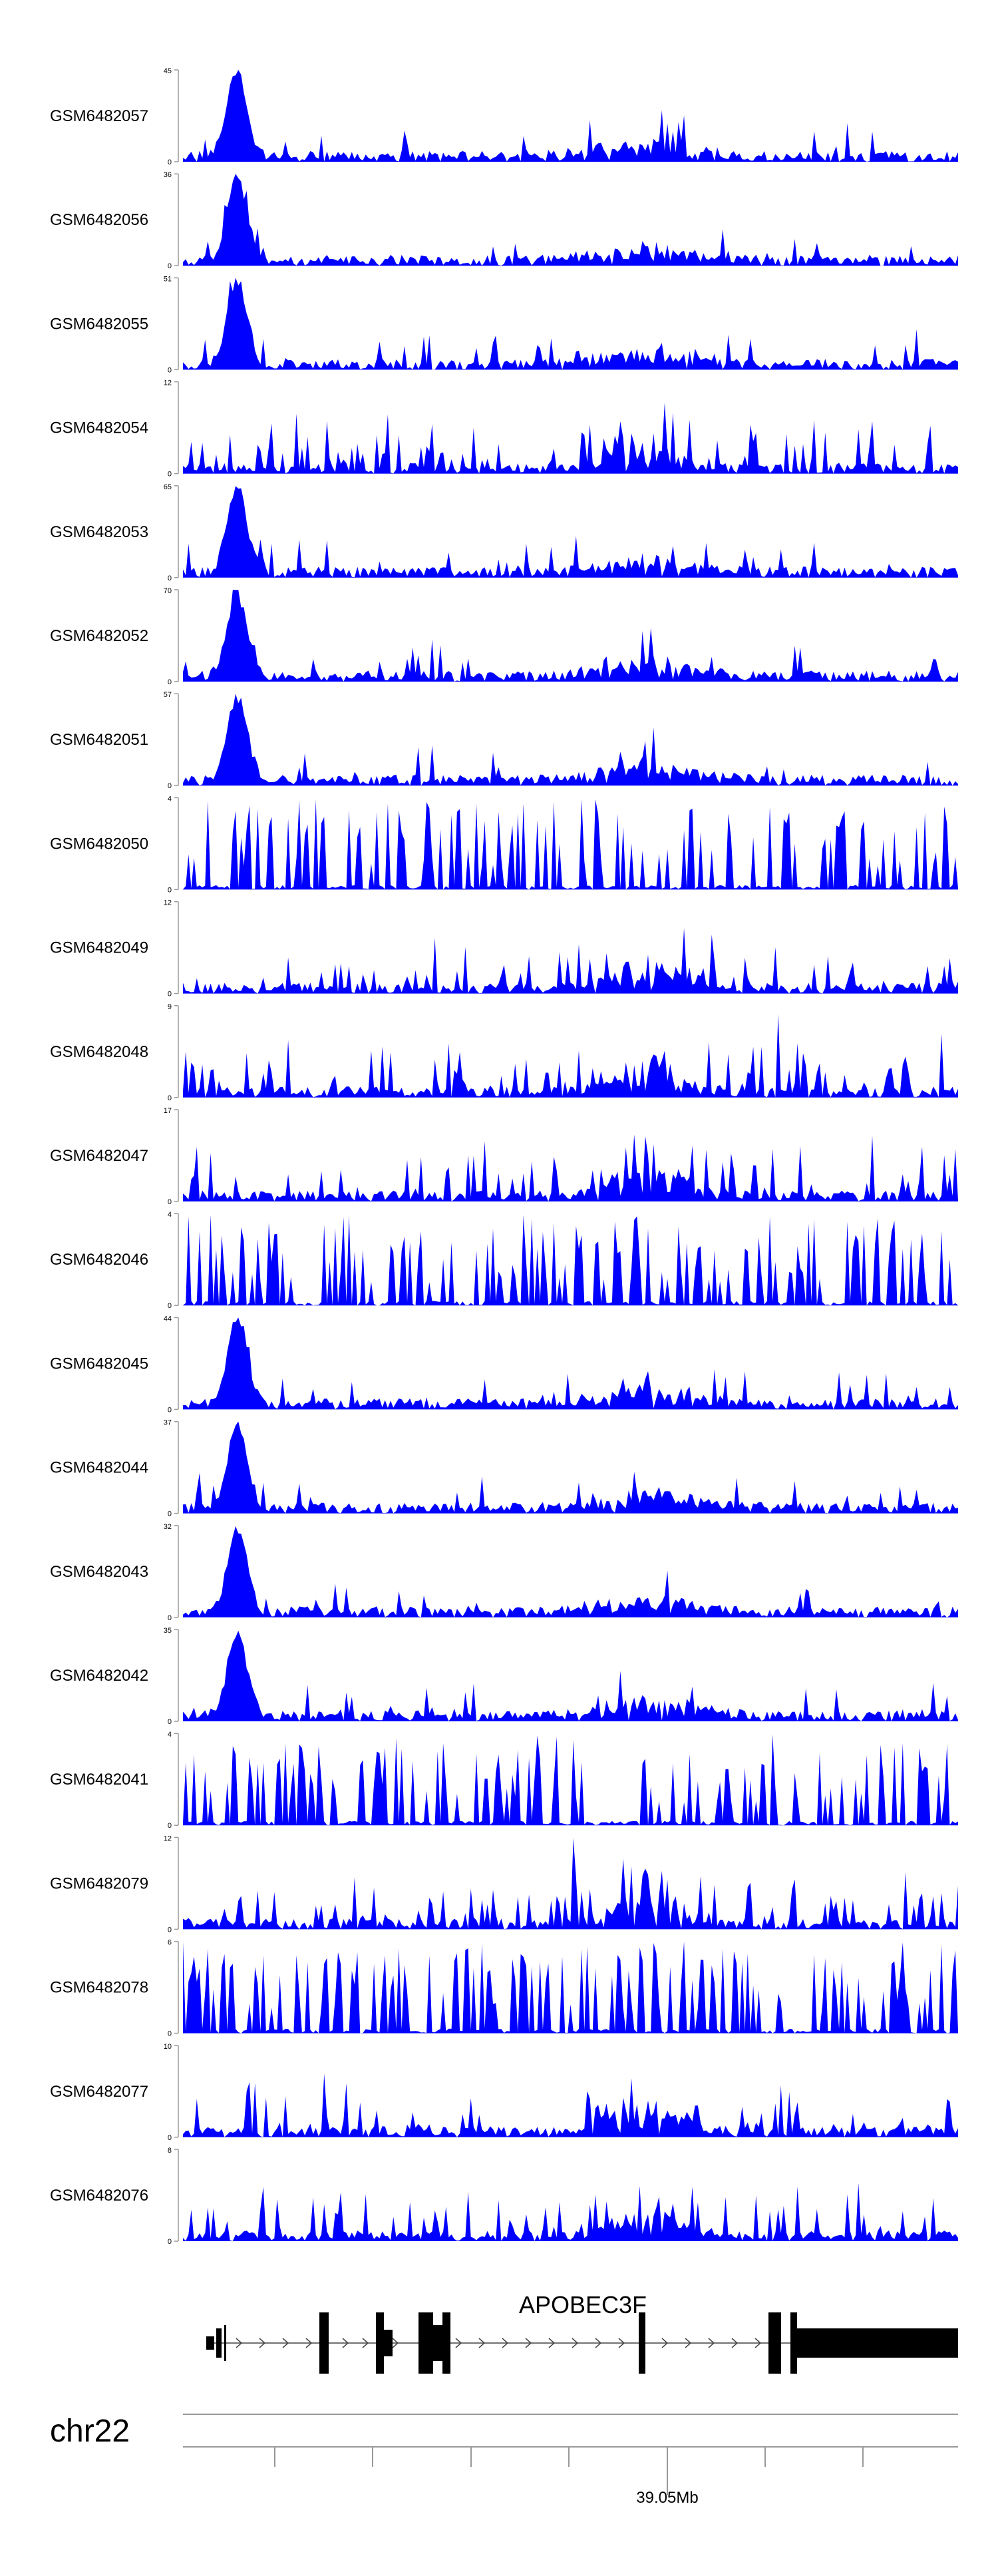 Image resolution: width=998 pixels, height=2576 pixels. Describe the element at coordinates (99, 1052) in the screenshot. I see `track-label: GSM6482048` at that location.